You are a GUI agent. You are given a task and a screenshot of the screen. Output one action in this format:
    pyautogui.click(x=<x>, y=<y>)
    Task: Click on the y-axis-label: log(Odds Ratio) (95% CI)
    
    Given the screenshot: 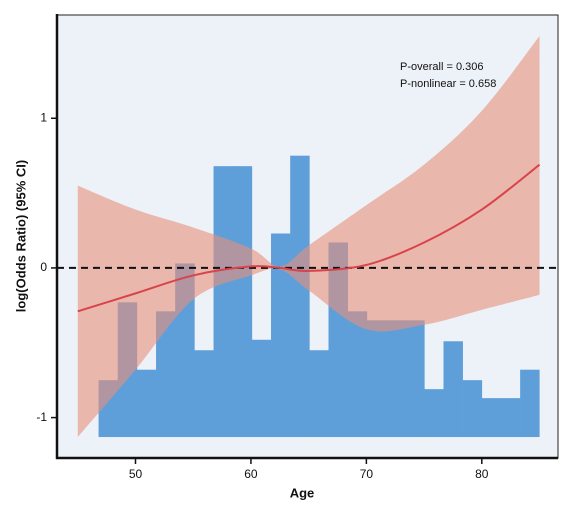 What is the action you would take?
    pyautogui.click(x=20, y=236)
    